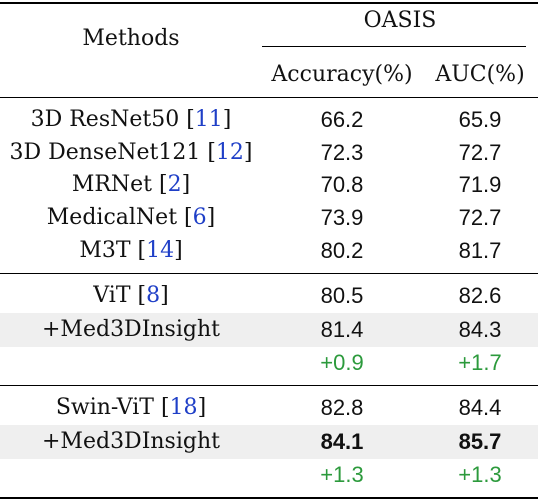  Describe the element at coordinates (342, 74) in the screenshot. I see `header-accuracy: Accuracy(%)` at that location.